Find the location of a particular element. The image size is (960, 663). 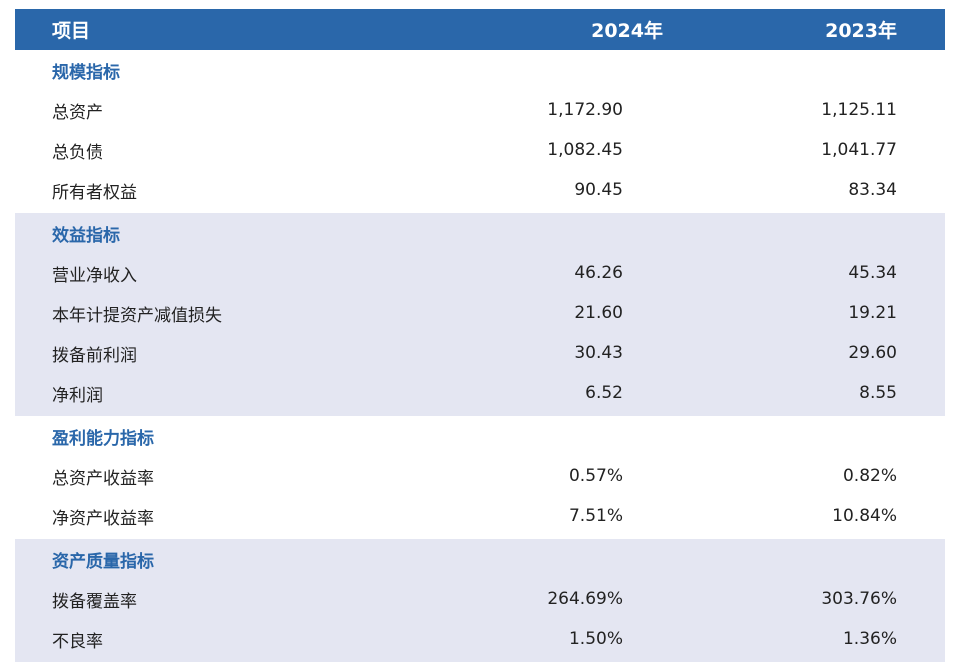

table-row: 所有者权益 90.45 83.34 is located at coordinates (480, 190).